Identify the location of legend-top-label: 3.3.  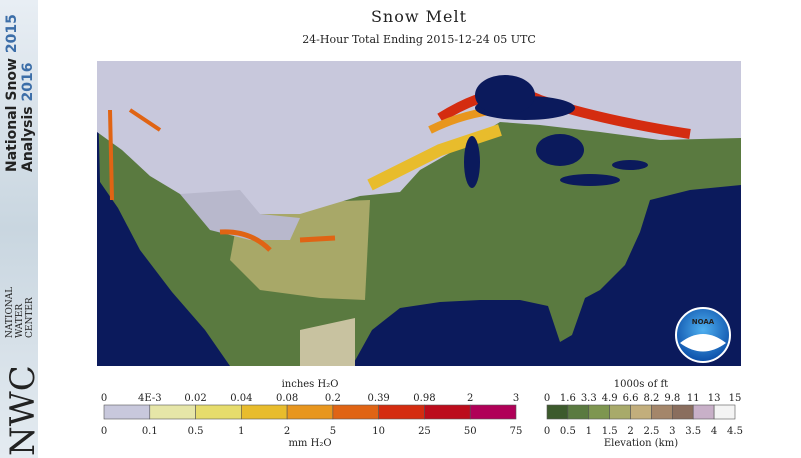
(589, 398).